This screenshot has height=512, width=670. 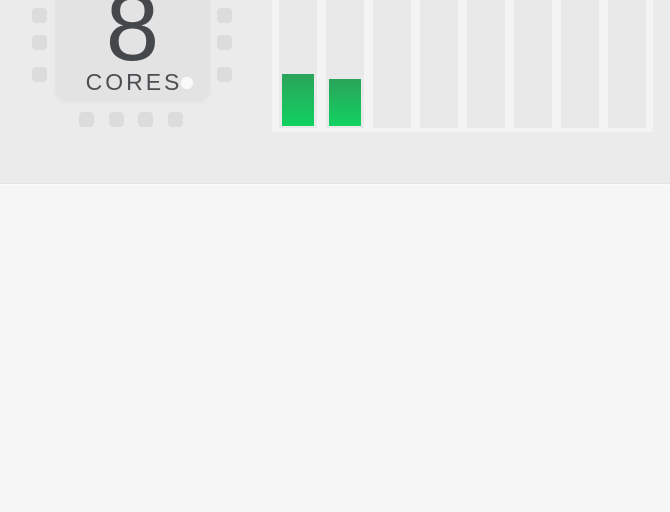 I want to click on cpu-chip-graphic: 8 CORES, so click(x=130, y=91).